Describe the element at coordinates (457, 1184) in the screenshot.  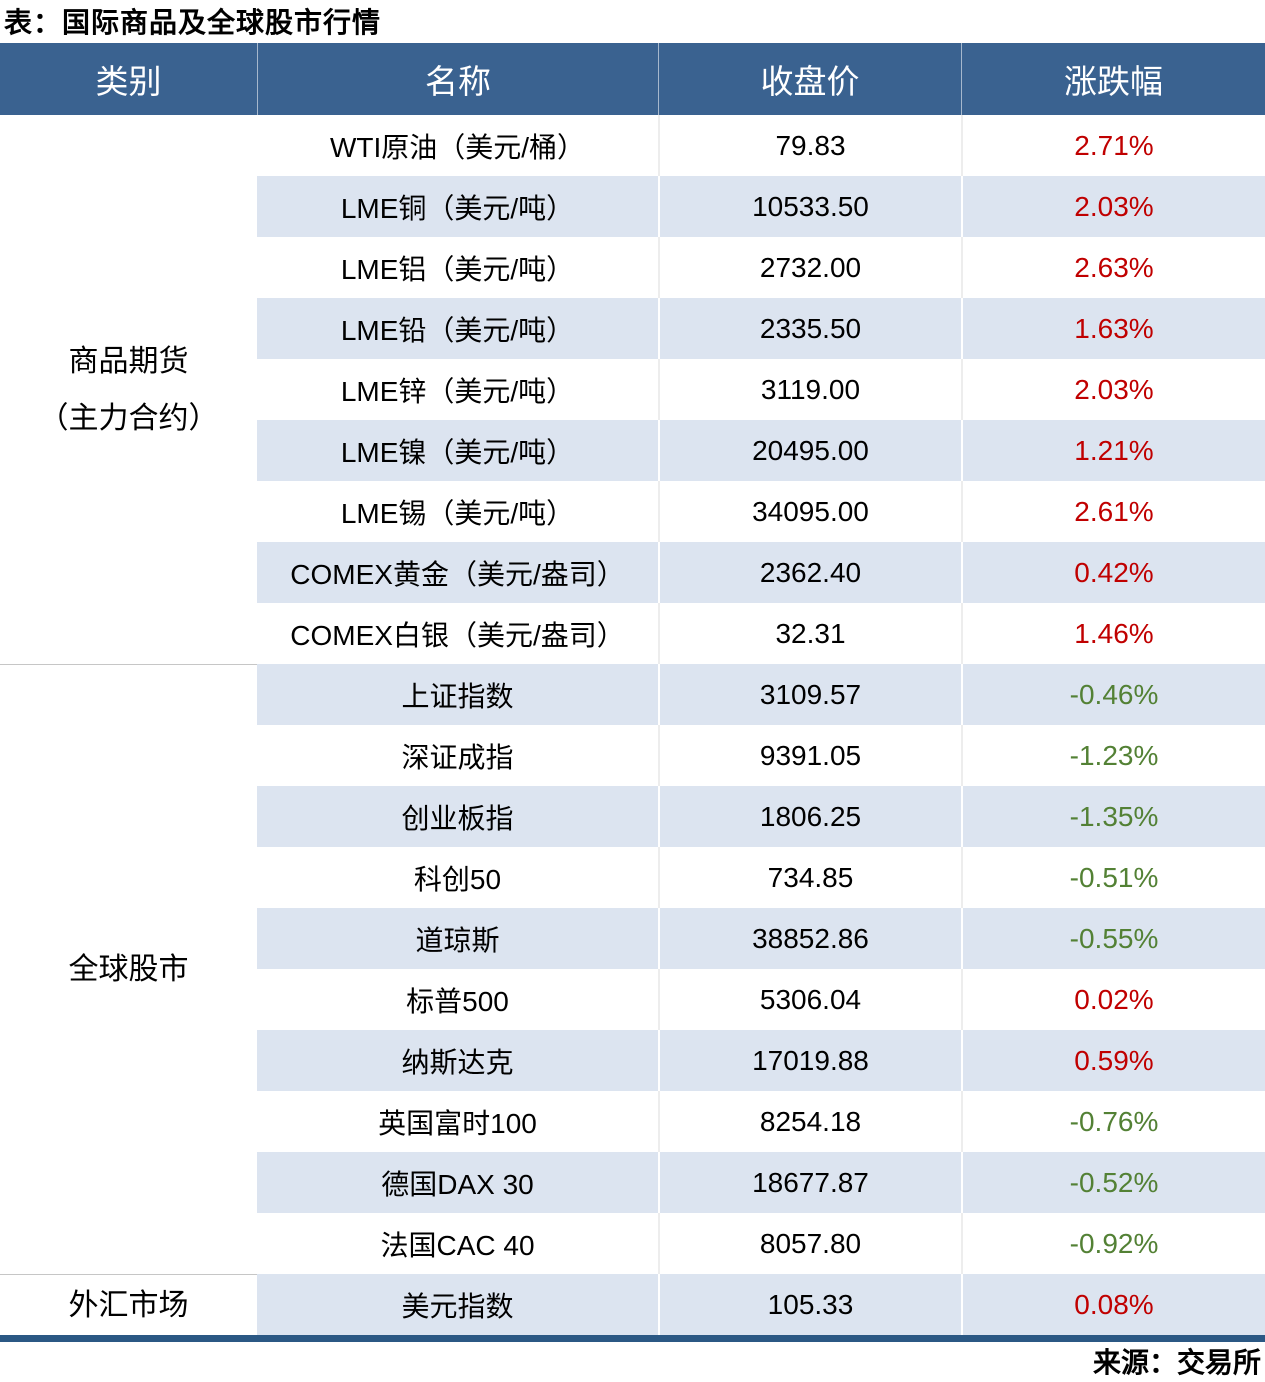
I see `instrument-name: 德国DAX 30` at that location.